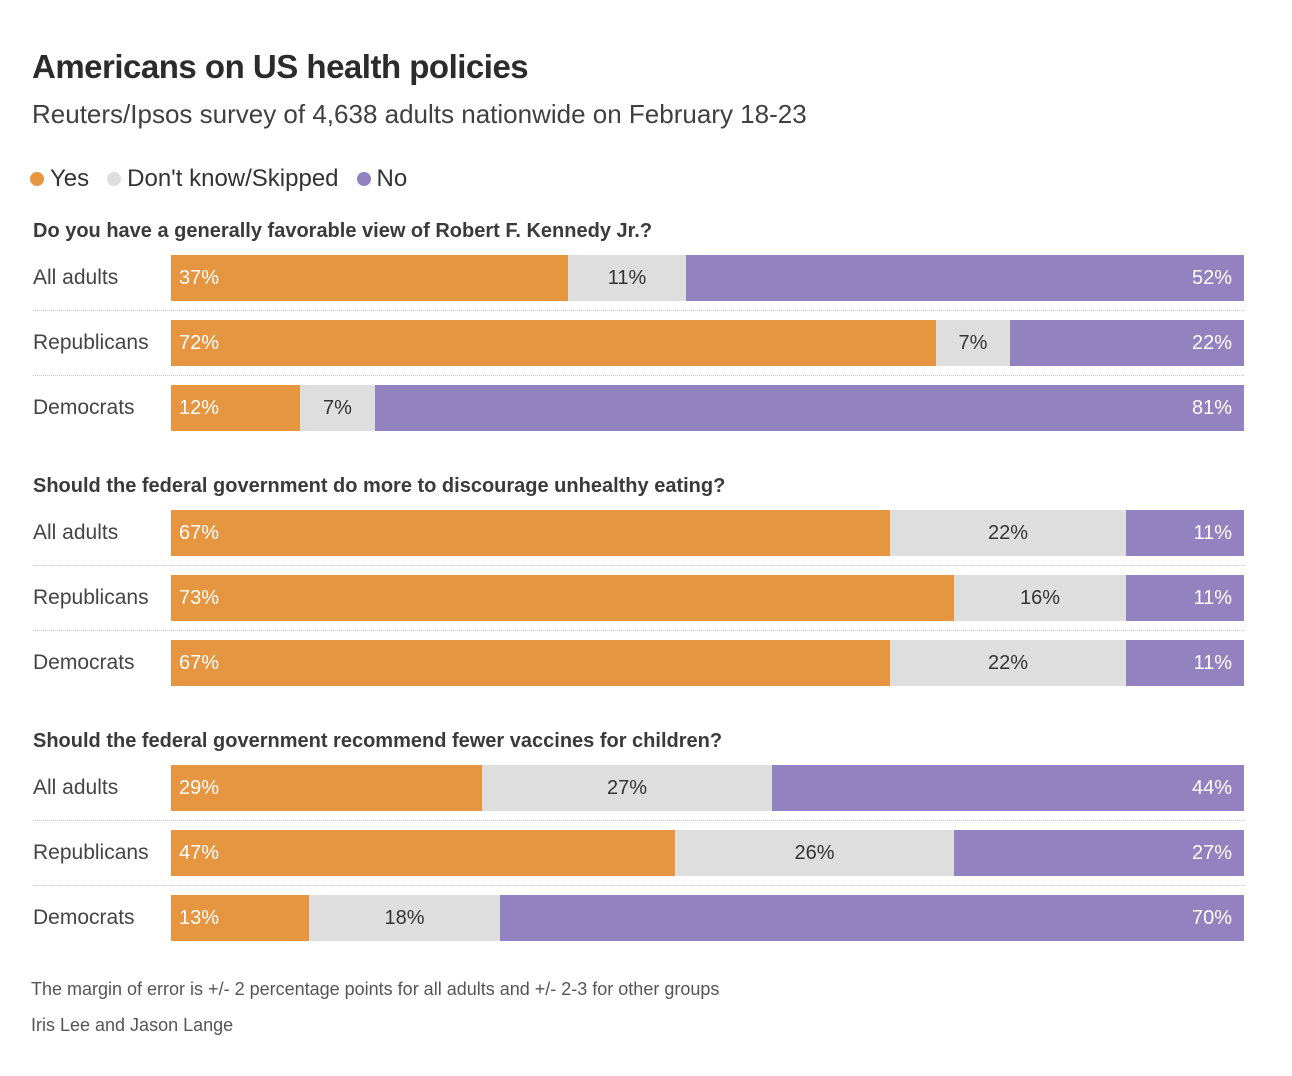 The height and width of the screenshot is (1076, 1292). I want to click on legend-label-dont-know: Don't know/Skipped, so click(233, 178).